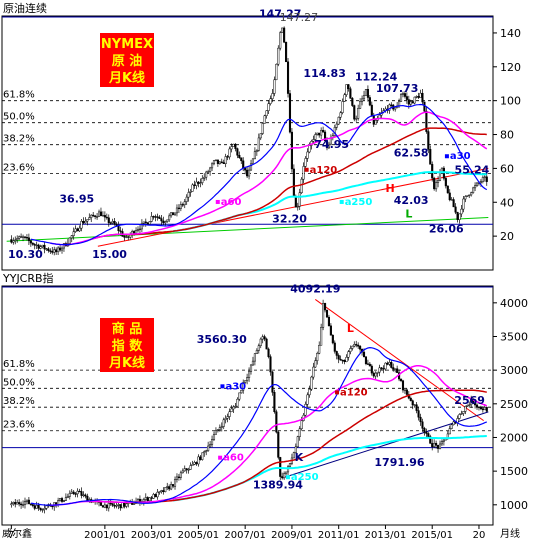  I want to click on ma-label: a30, so click(460, 156).